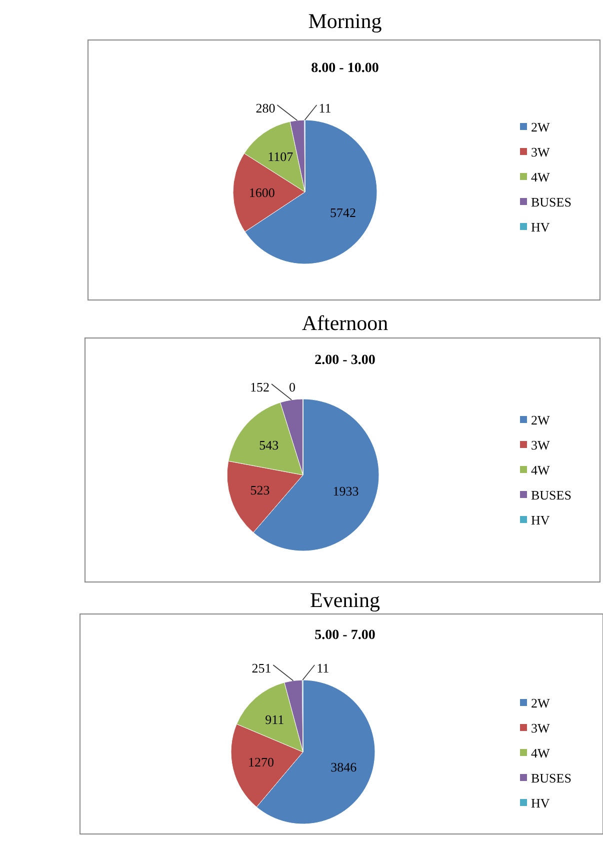 The height and width of the screenshot is (843, 603). Describe the element at coordinates (345, 21) in the screenshot. I see `chart-title: Morning` at that location.